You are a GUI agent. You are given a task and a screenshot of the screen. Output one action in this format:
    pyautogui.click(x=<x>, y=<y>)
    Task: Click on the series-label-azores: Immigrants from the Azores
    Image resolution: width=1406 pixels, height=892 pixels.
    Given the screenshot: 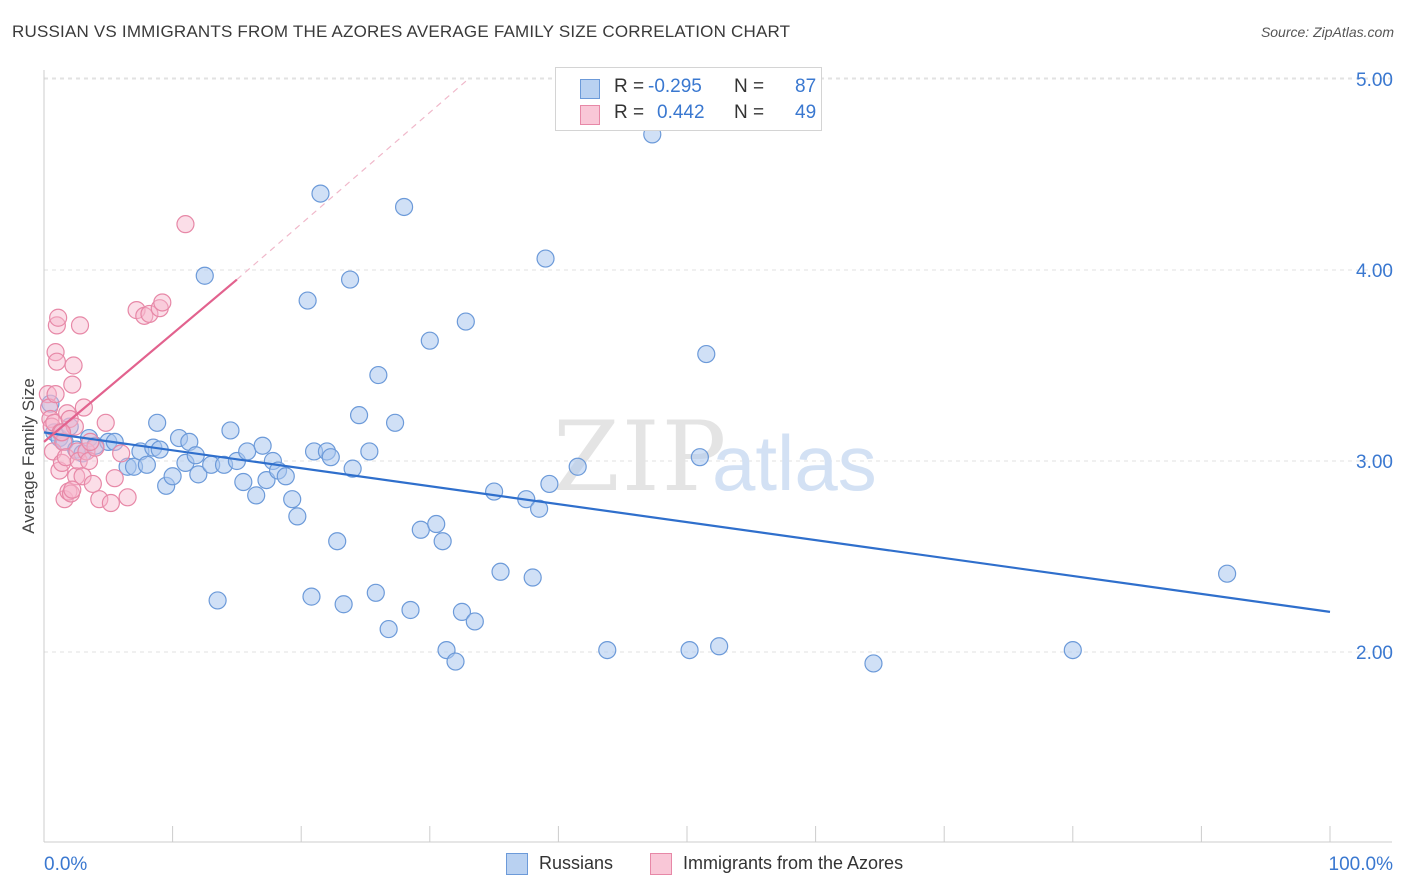 What is the action you would take?
    pyautogui.click(x=793, y=863)
    